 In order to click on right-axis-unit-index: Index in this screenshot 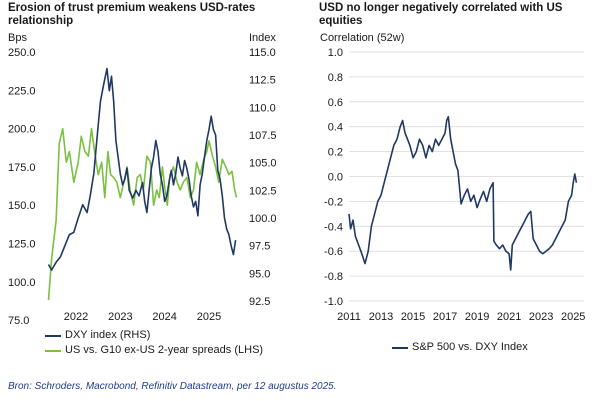, I will do `click(262, 38)`.